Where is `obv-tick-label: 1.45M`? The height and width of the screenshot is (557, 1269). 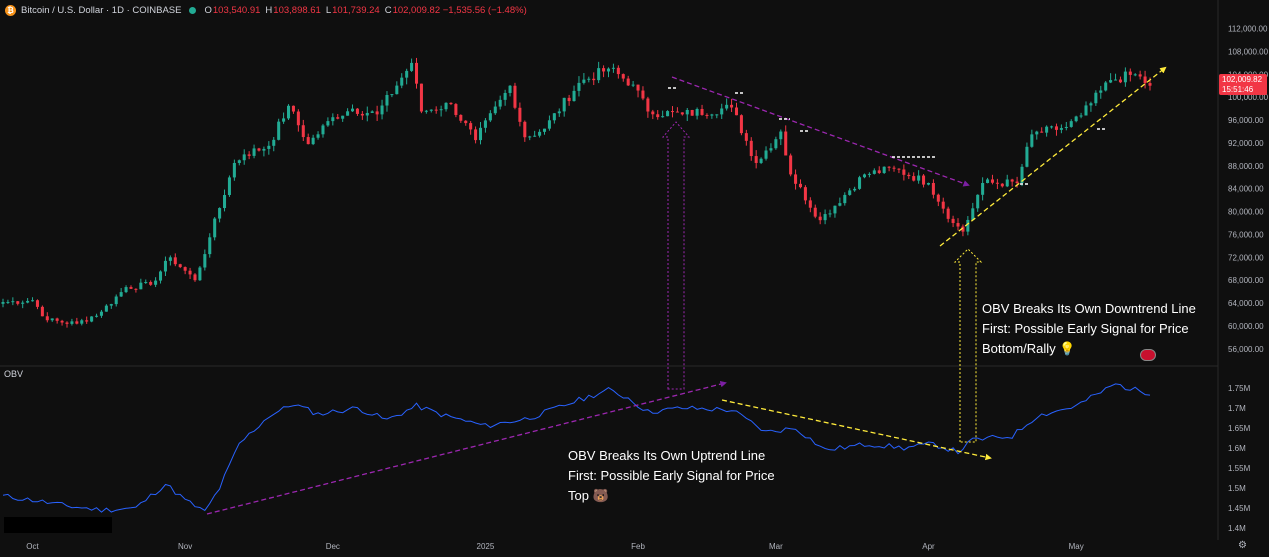 obv-tick-label: 1.45M is located at coordinates (1239, 508).